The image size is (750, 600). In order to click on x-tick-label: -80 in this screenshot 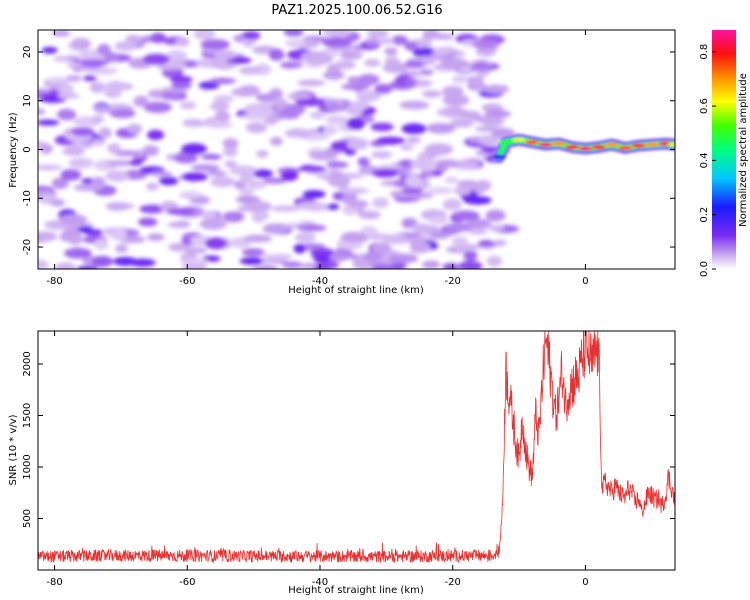, I will do `click(54, 582)`.